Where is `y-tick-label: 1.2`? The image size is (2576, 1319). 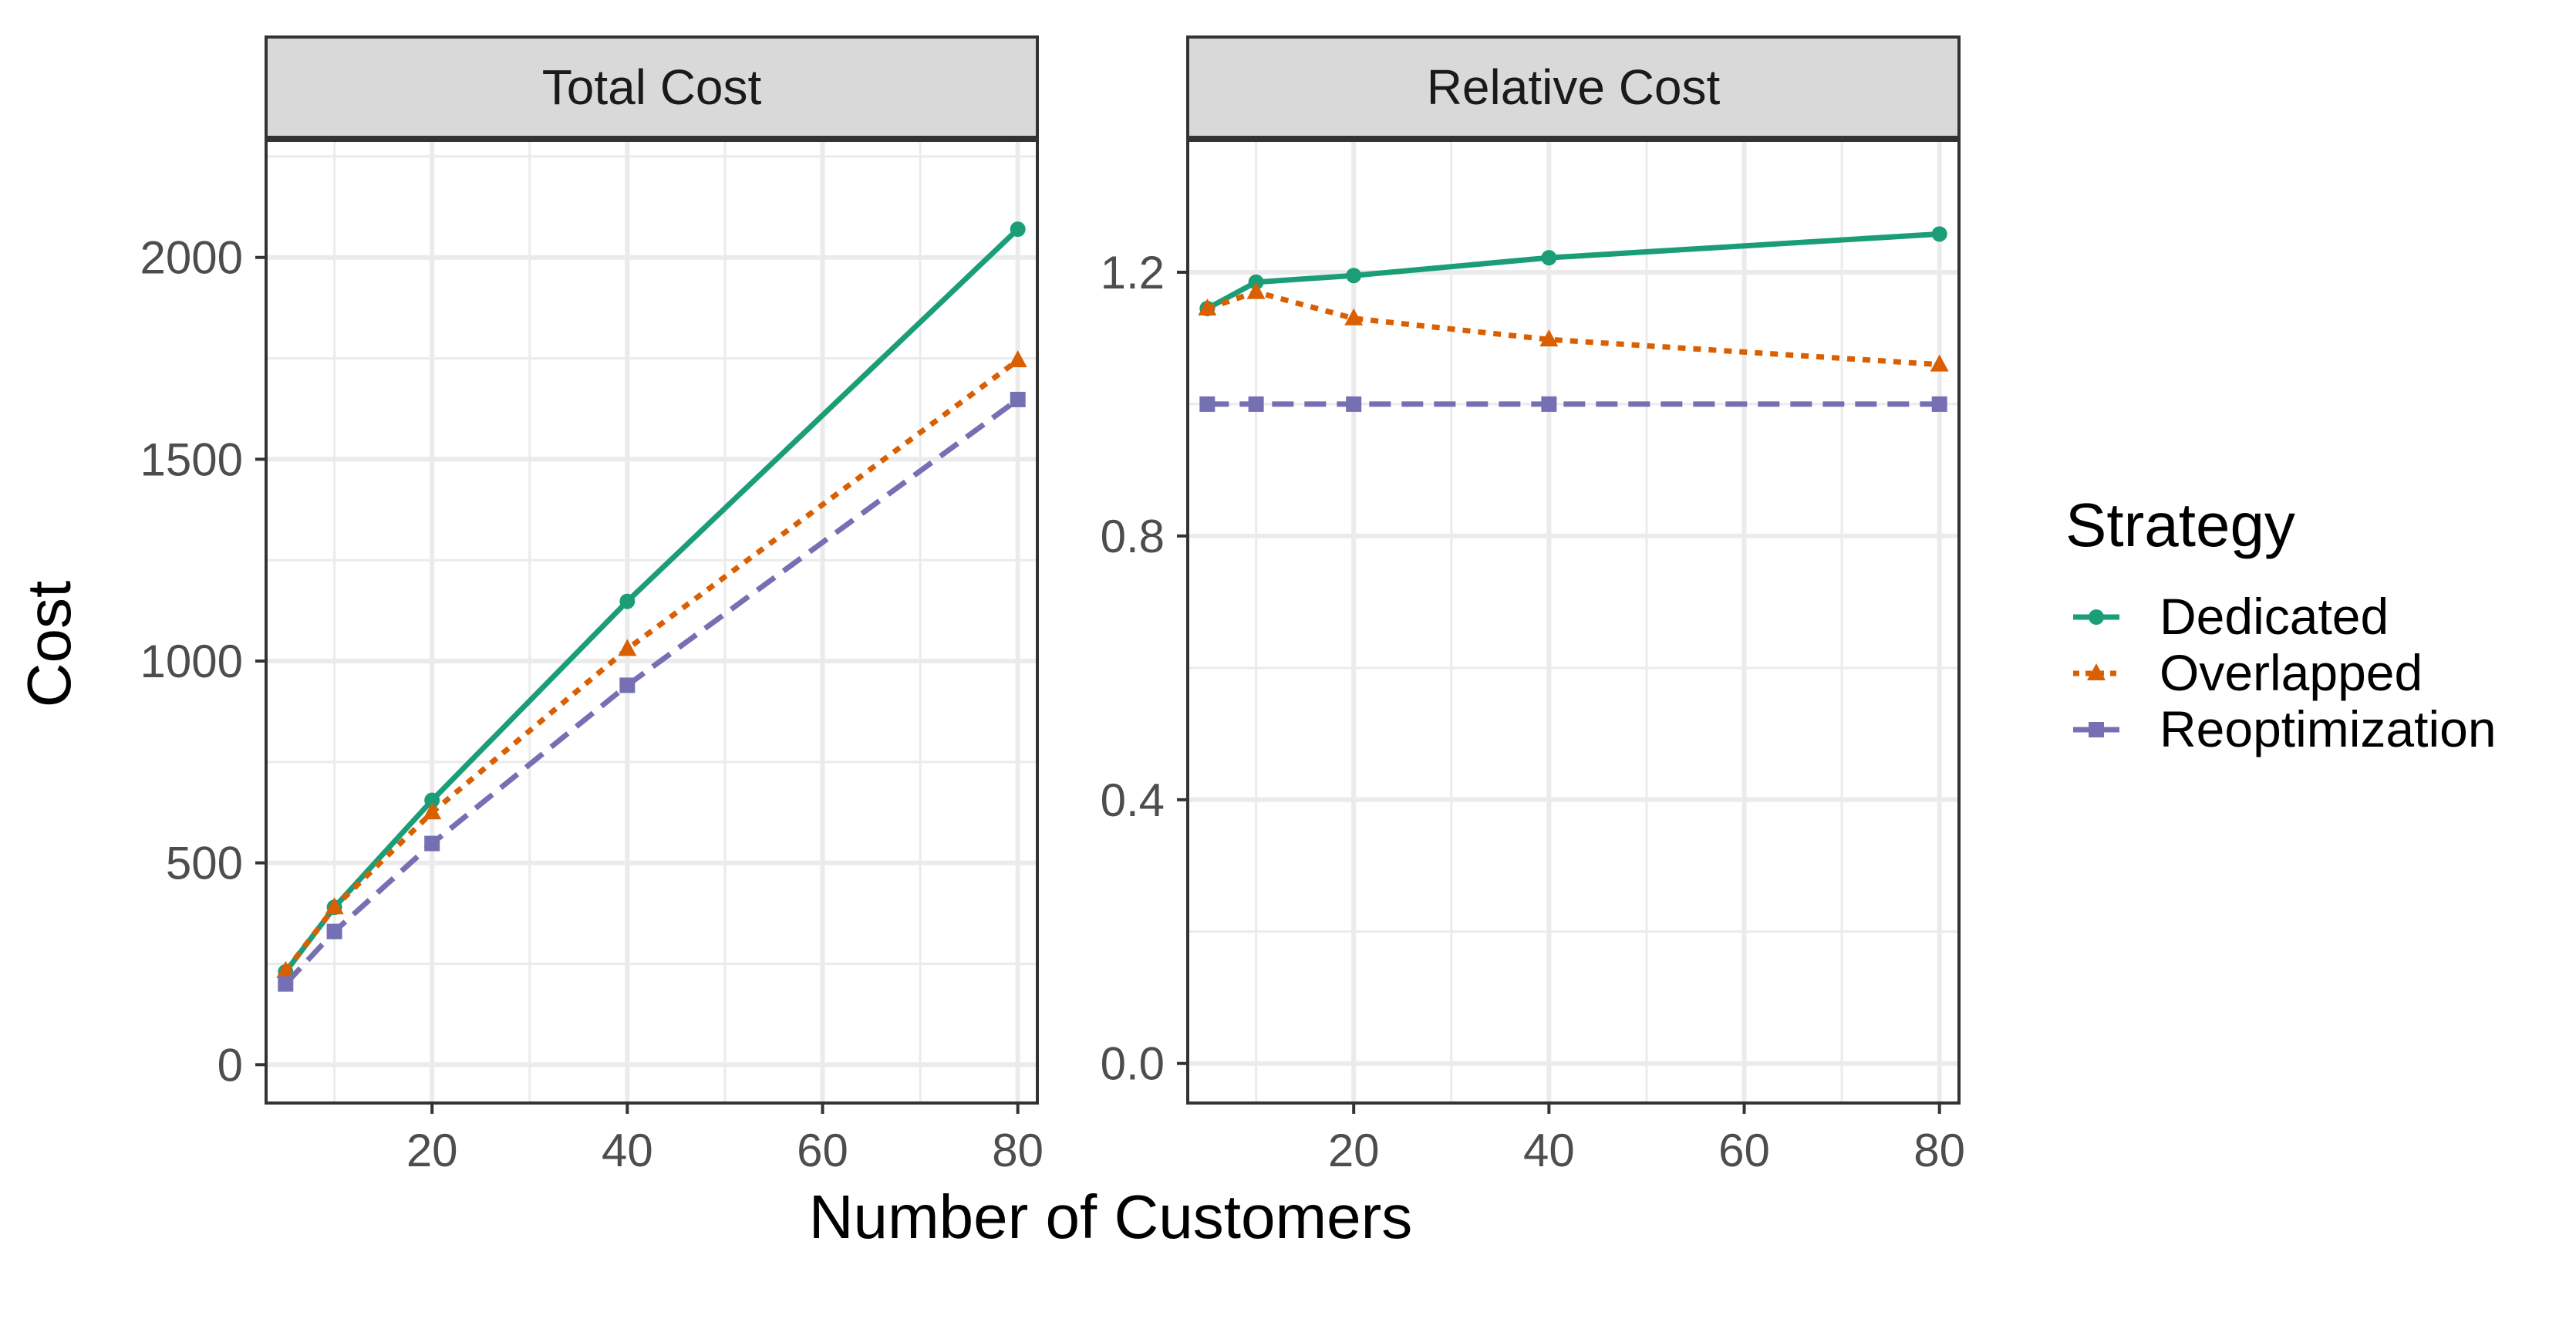 y-tick-label: 1.2 is located at coordinates (1133, 273).